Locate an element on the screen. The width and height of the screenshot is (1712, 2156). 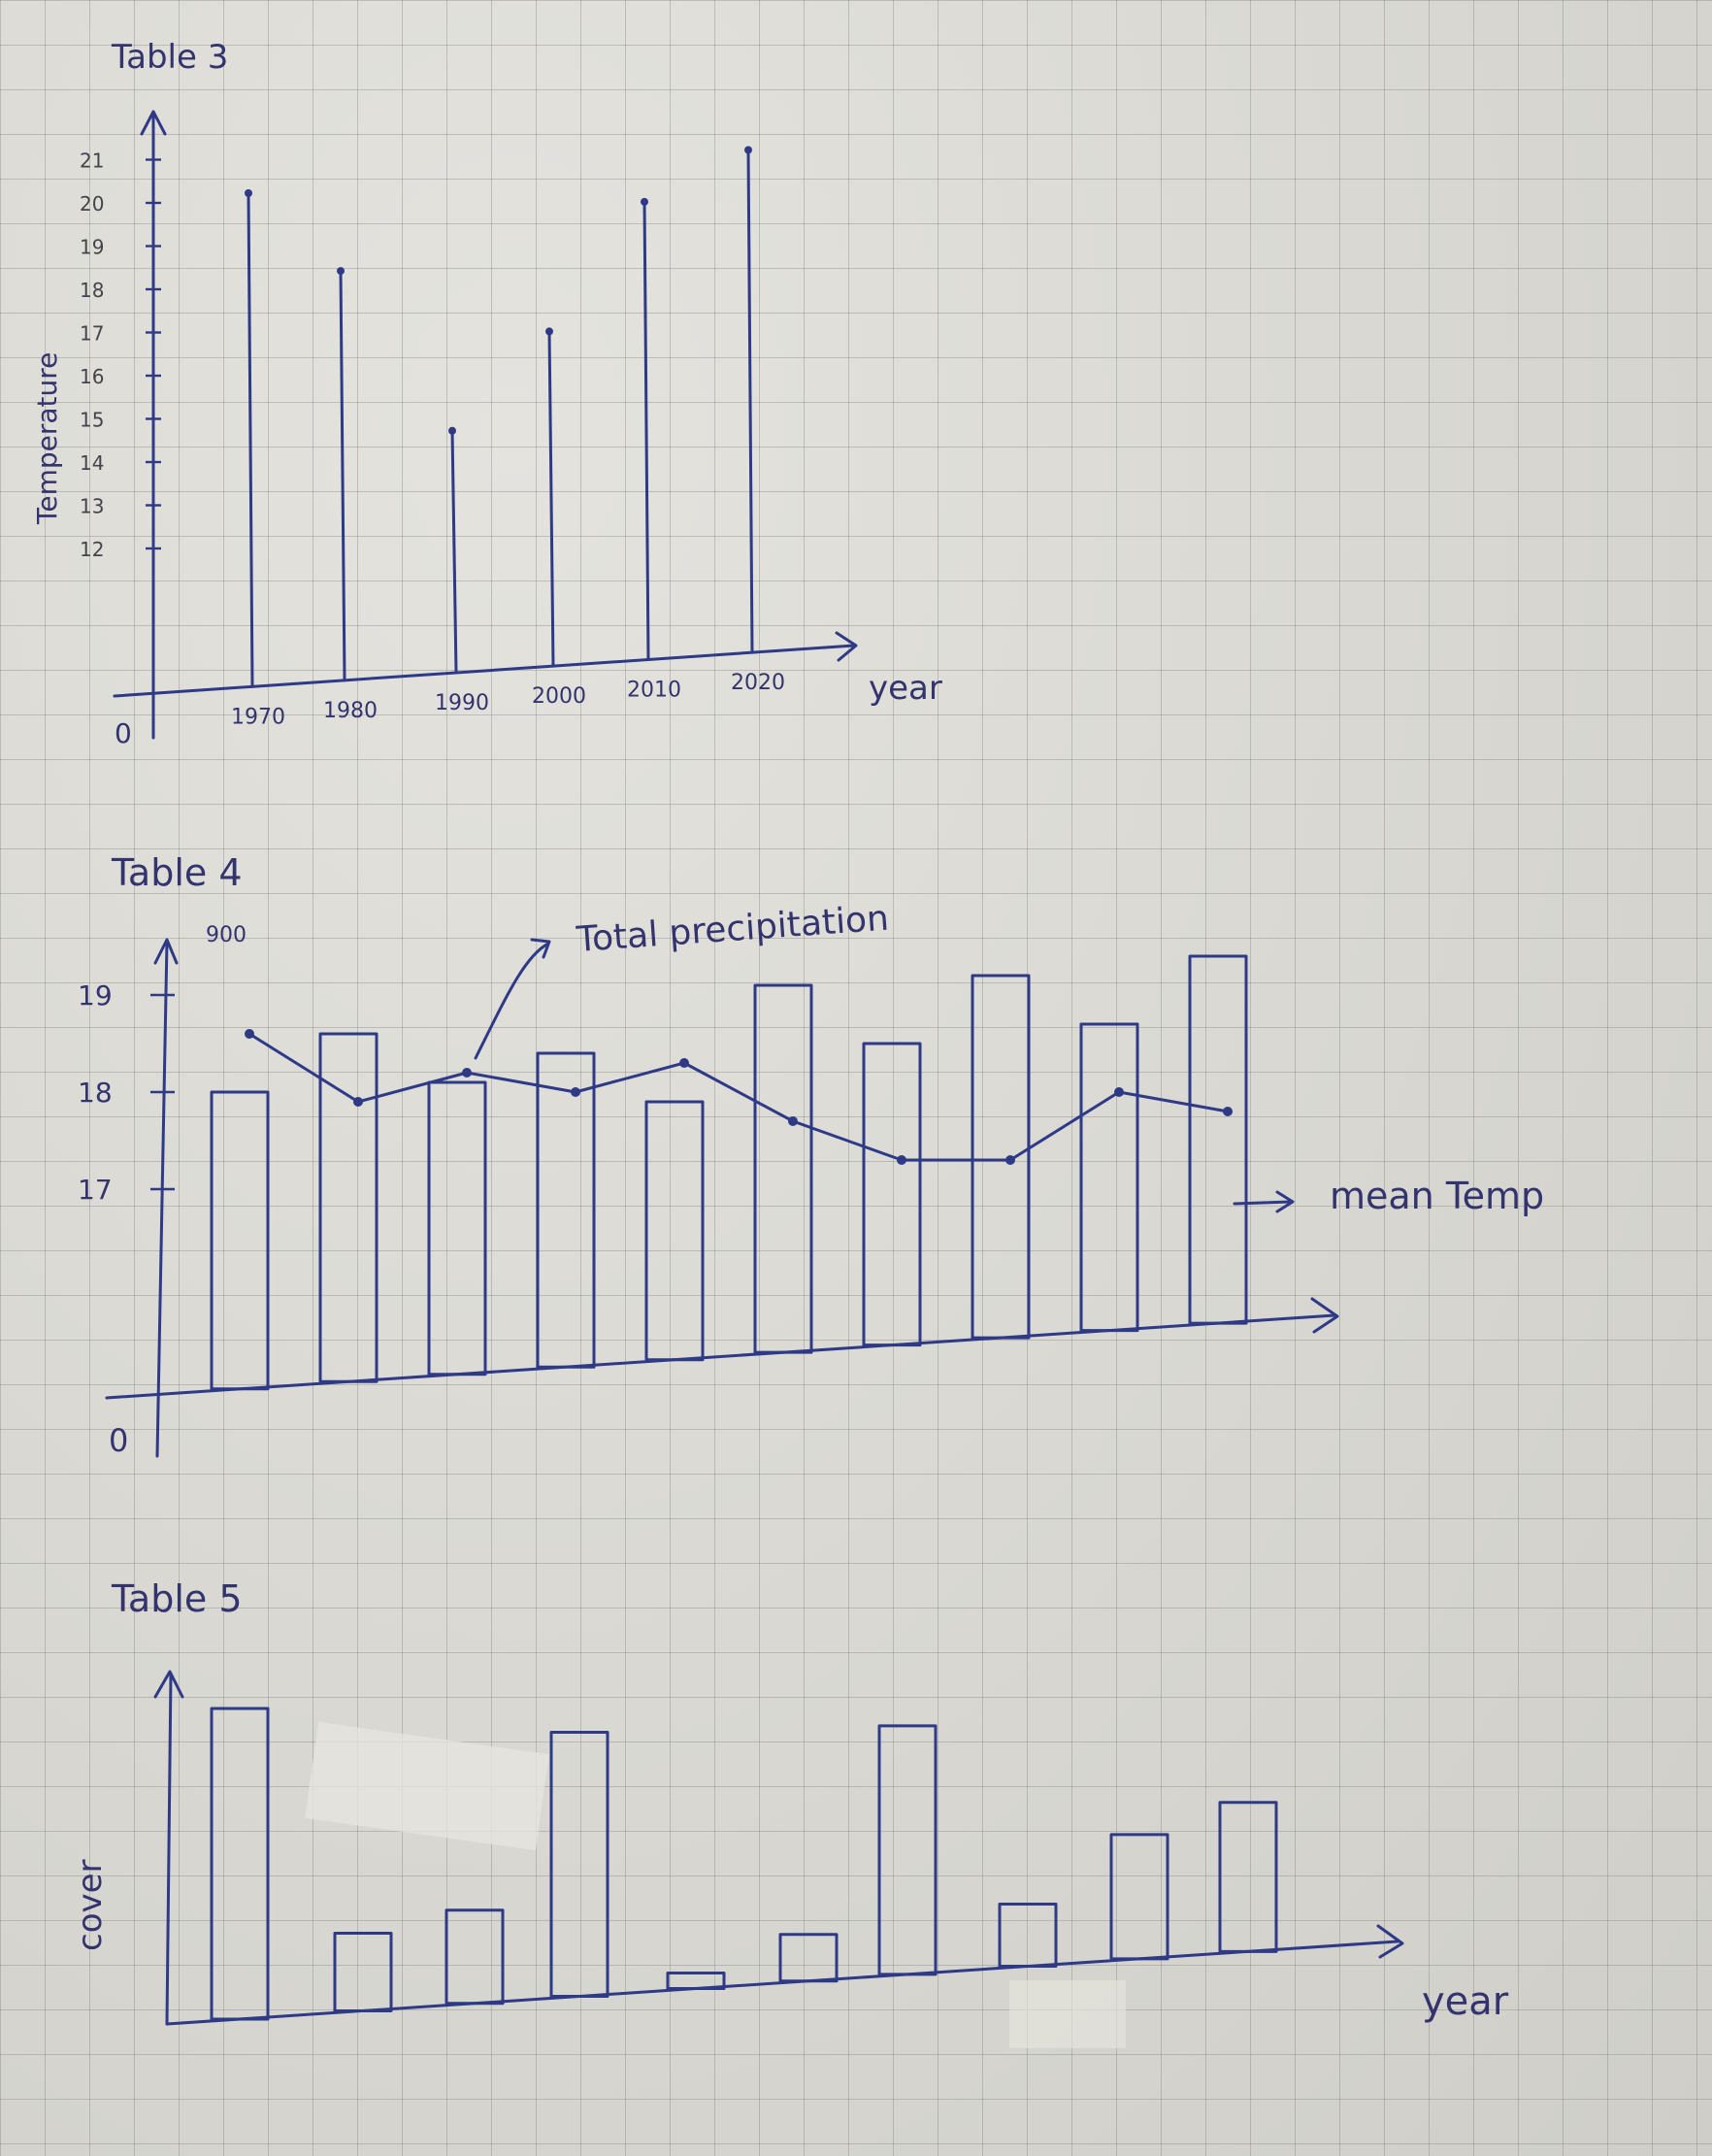
table3-x-tick-label: 1990 is located at coordinates (462, 703).